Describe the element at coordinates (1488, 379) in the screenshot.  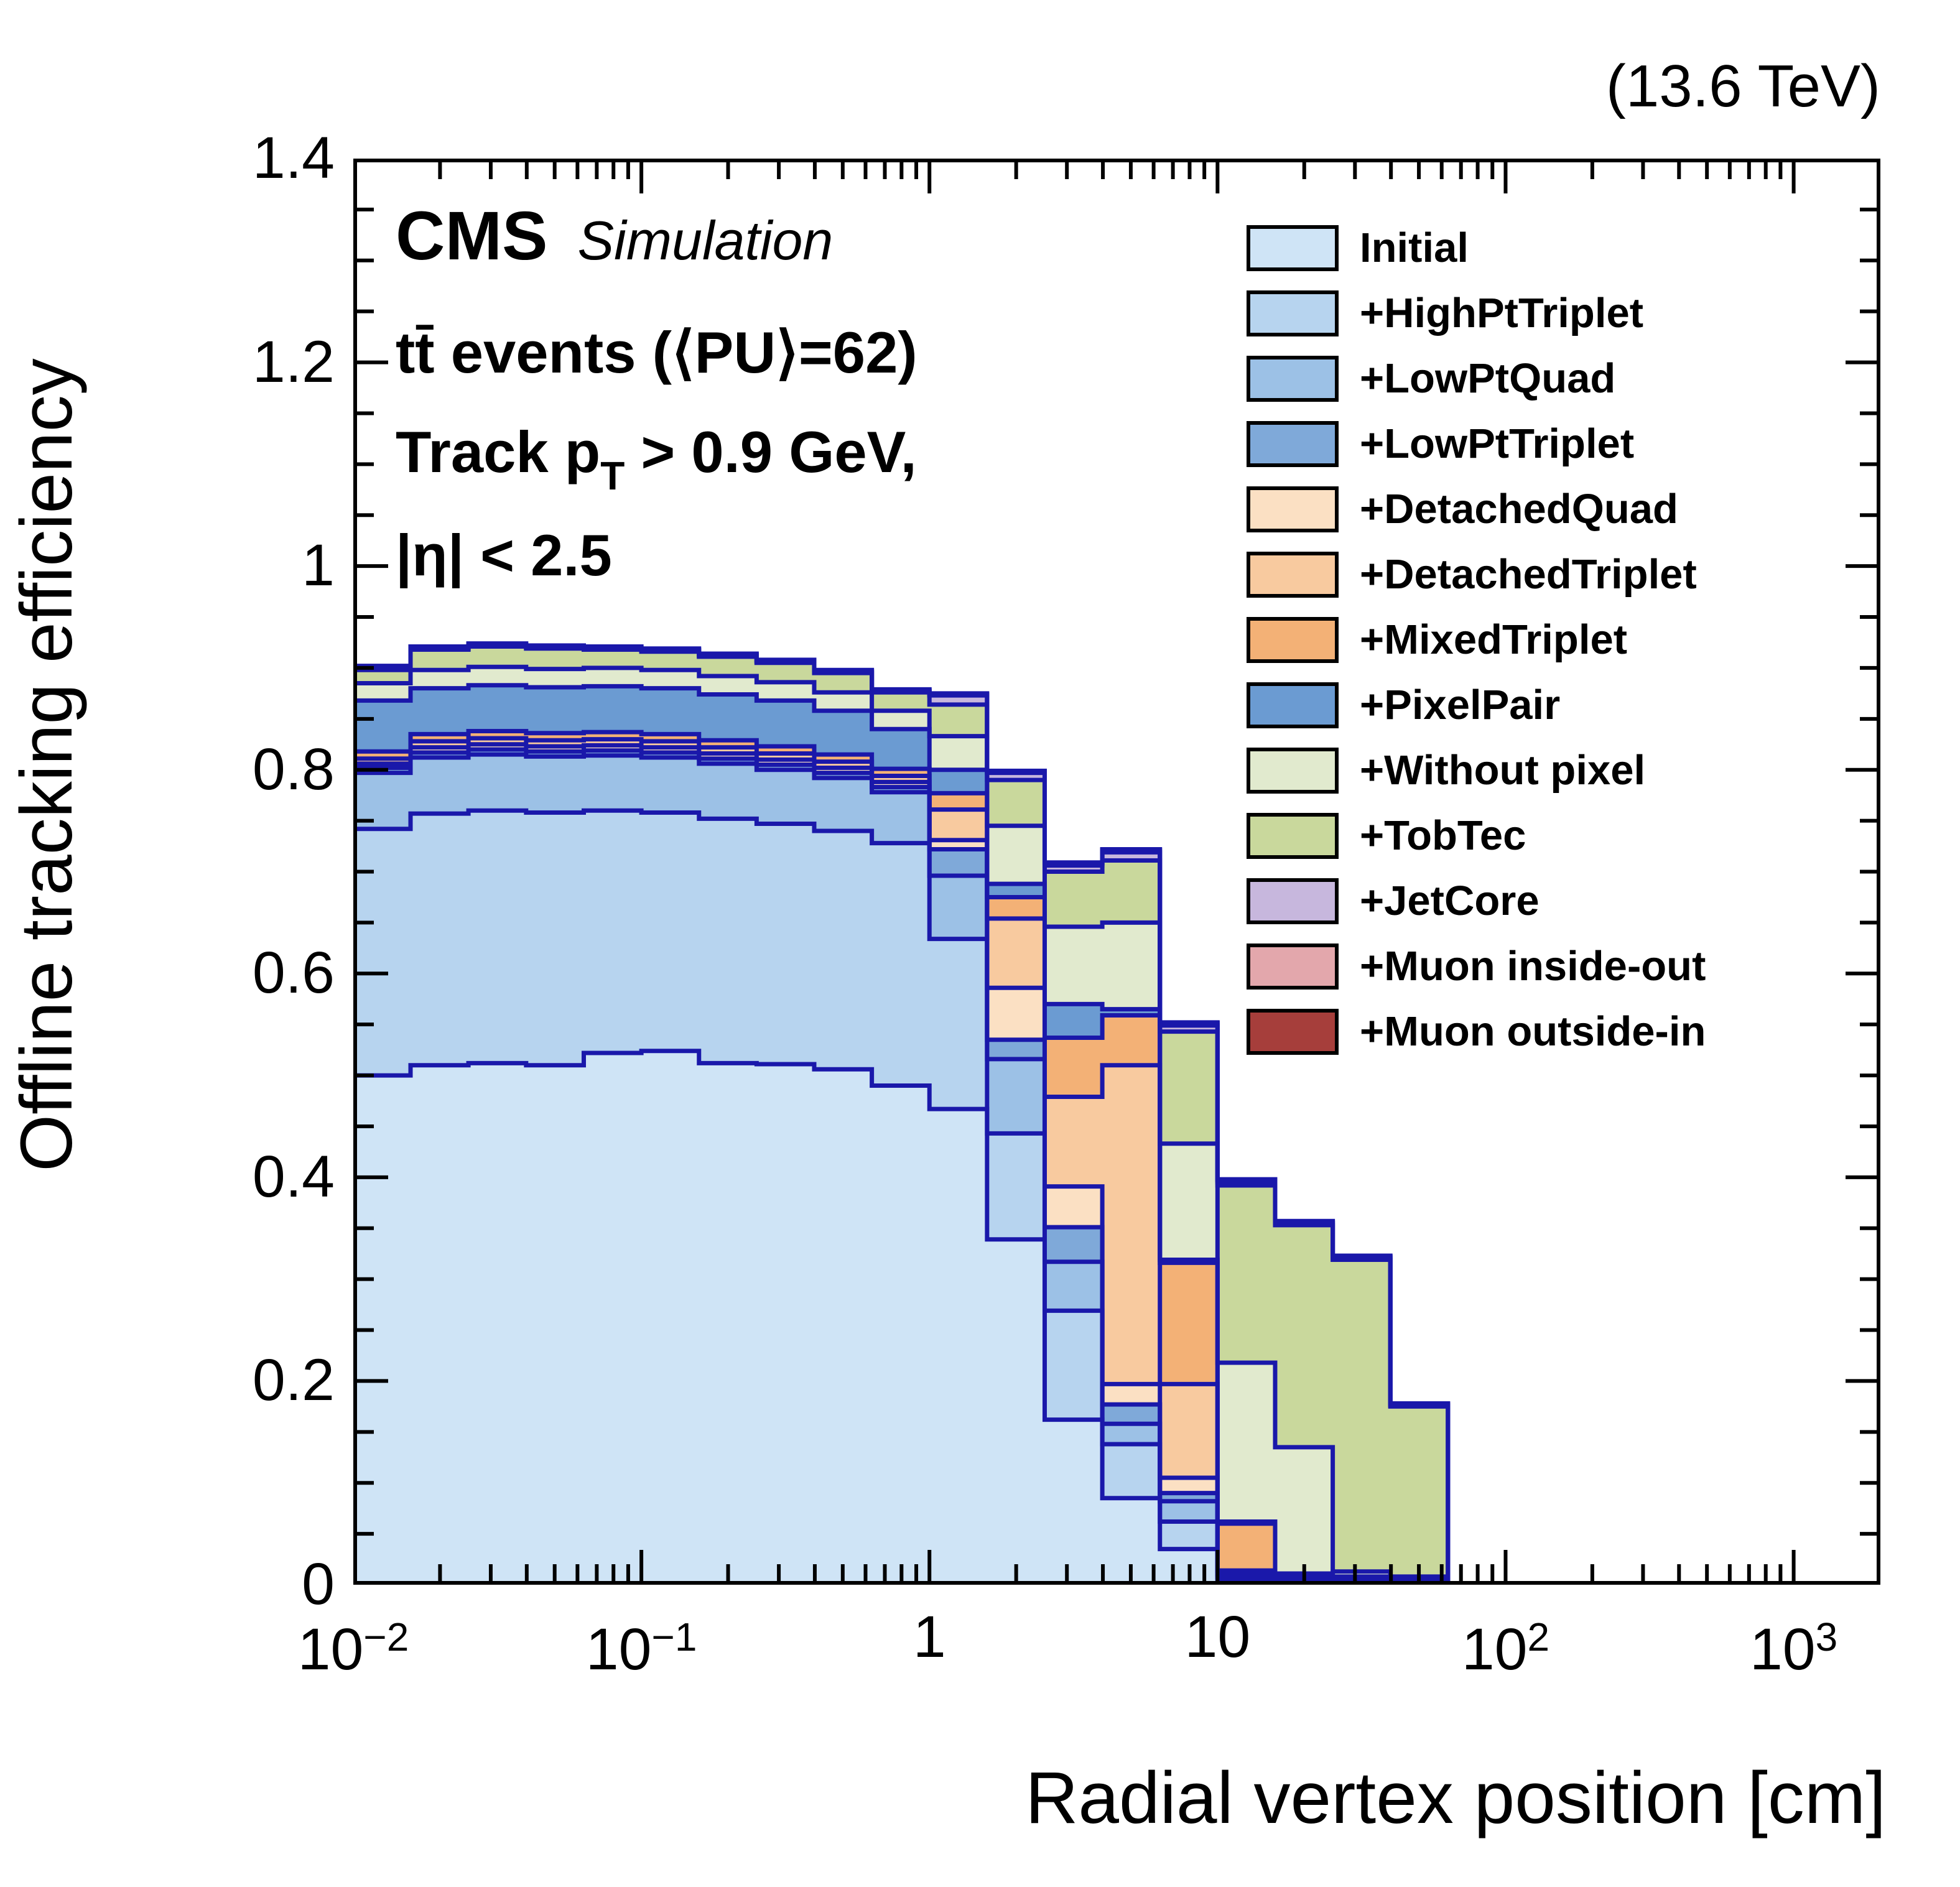
I see `legend-label: +LowPtQuad` at that location.